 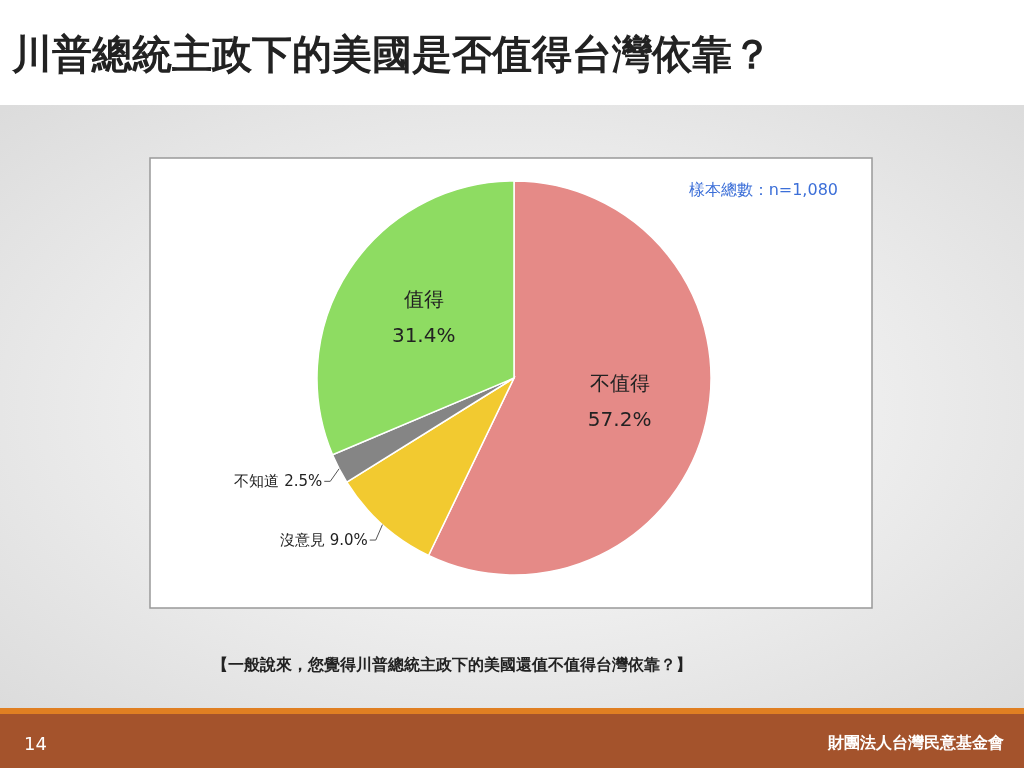 I want to click on data-label: 31.4%, so click(x=423, y=335).